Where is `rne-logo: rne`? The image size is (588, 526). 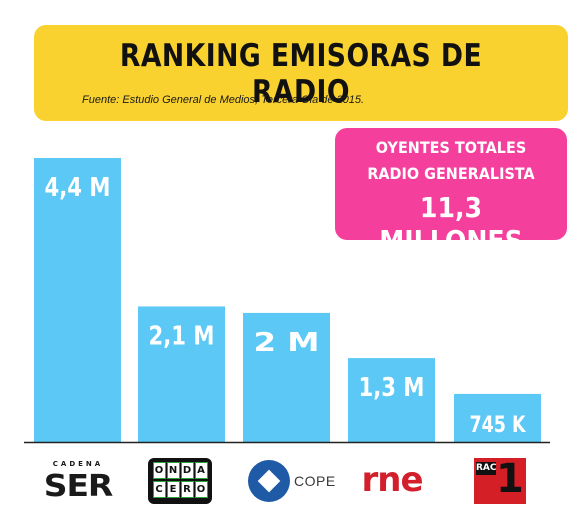
rne-logo: rne is located at coordinates (392, 481).